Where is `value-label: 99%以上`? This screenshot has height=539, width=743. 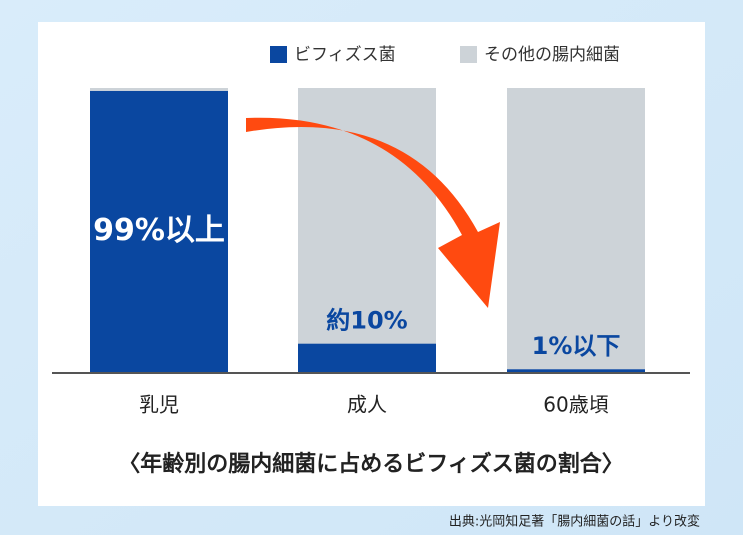 value-label: 99%以上 is located at coordinates (159, 230).